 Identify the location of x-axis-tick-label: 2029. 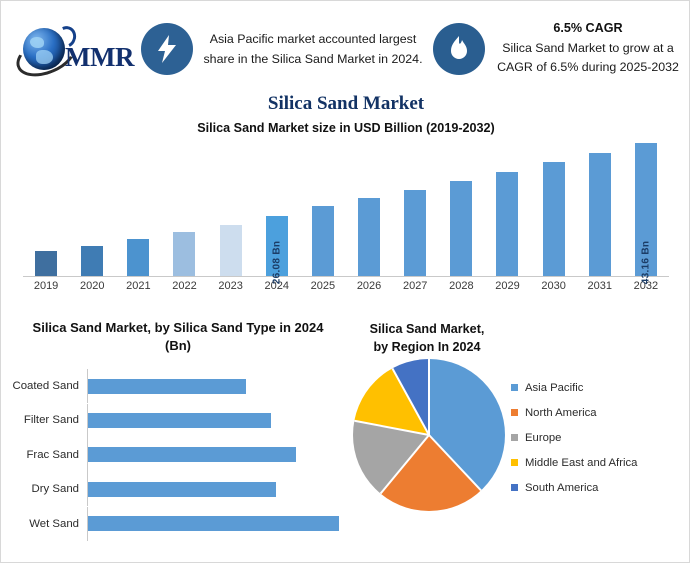
(507, 286).